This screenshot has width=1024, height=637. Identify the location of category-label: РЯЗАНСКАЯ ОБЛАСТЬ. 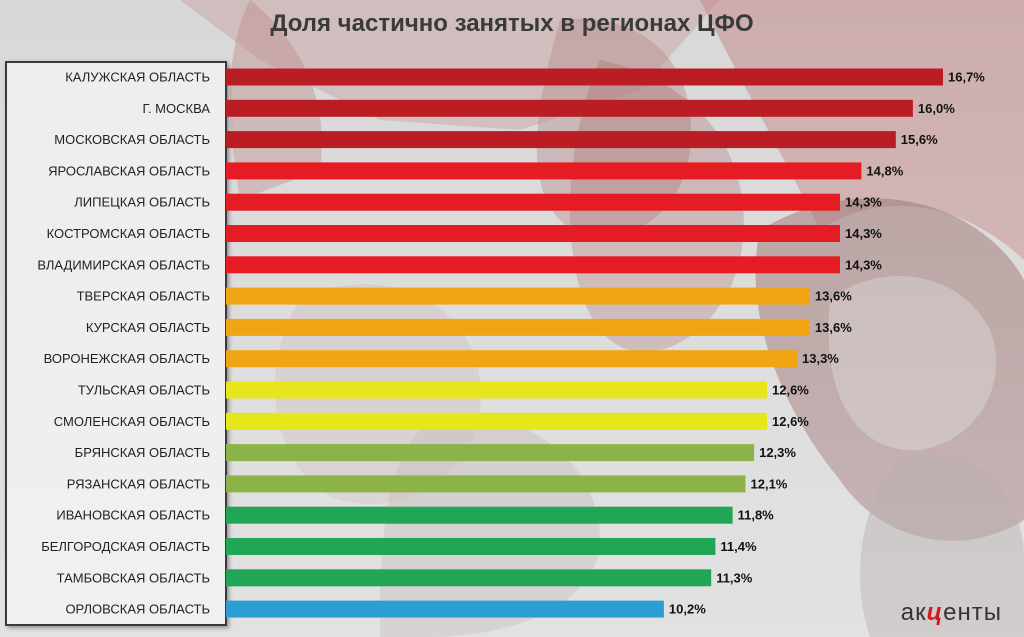
(138, 483).